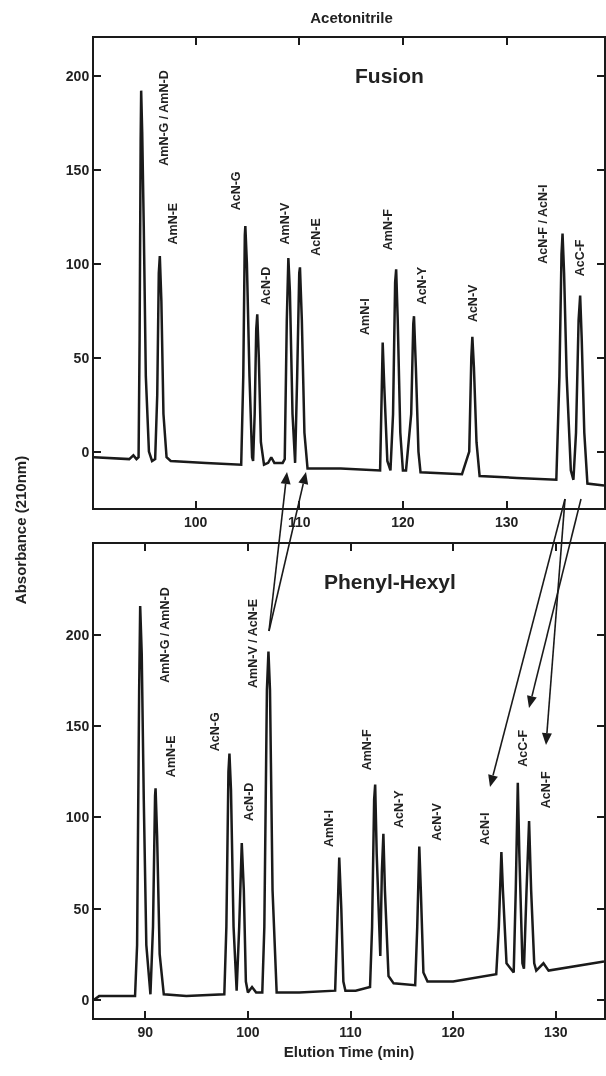  Describe the element at coordinates (253, 643) in the screenshot. I see `annotation: AmN-V / AcN-E` at that location.